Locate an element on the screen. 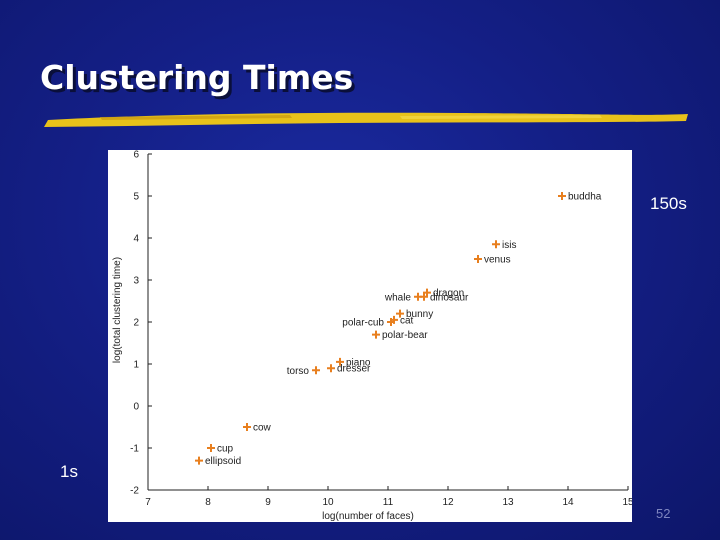  data-point-buddha: buddha is located at coordinates (580, 197).